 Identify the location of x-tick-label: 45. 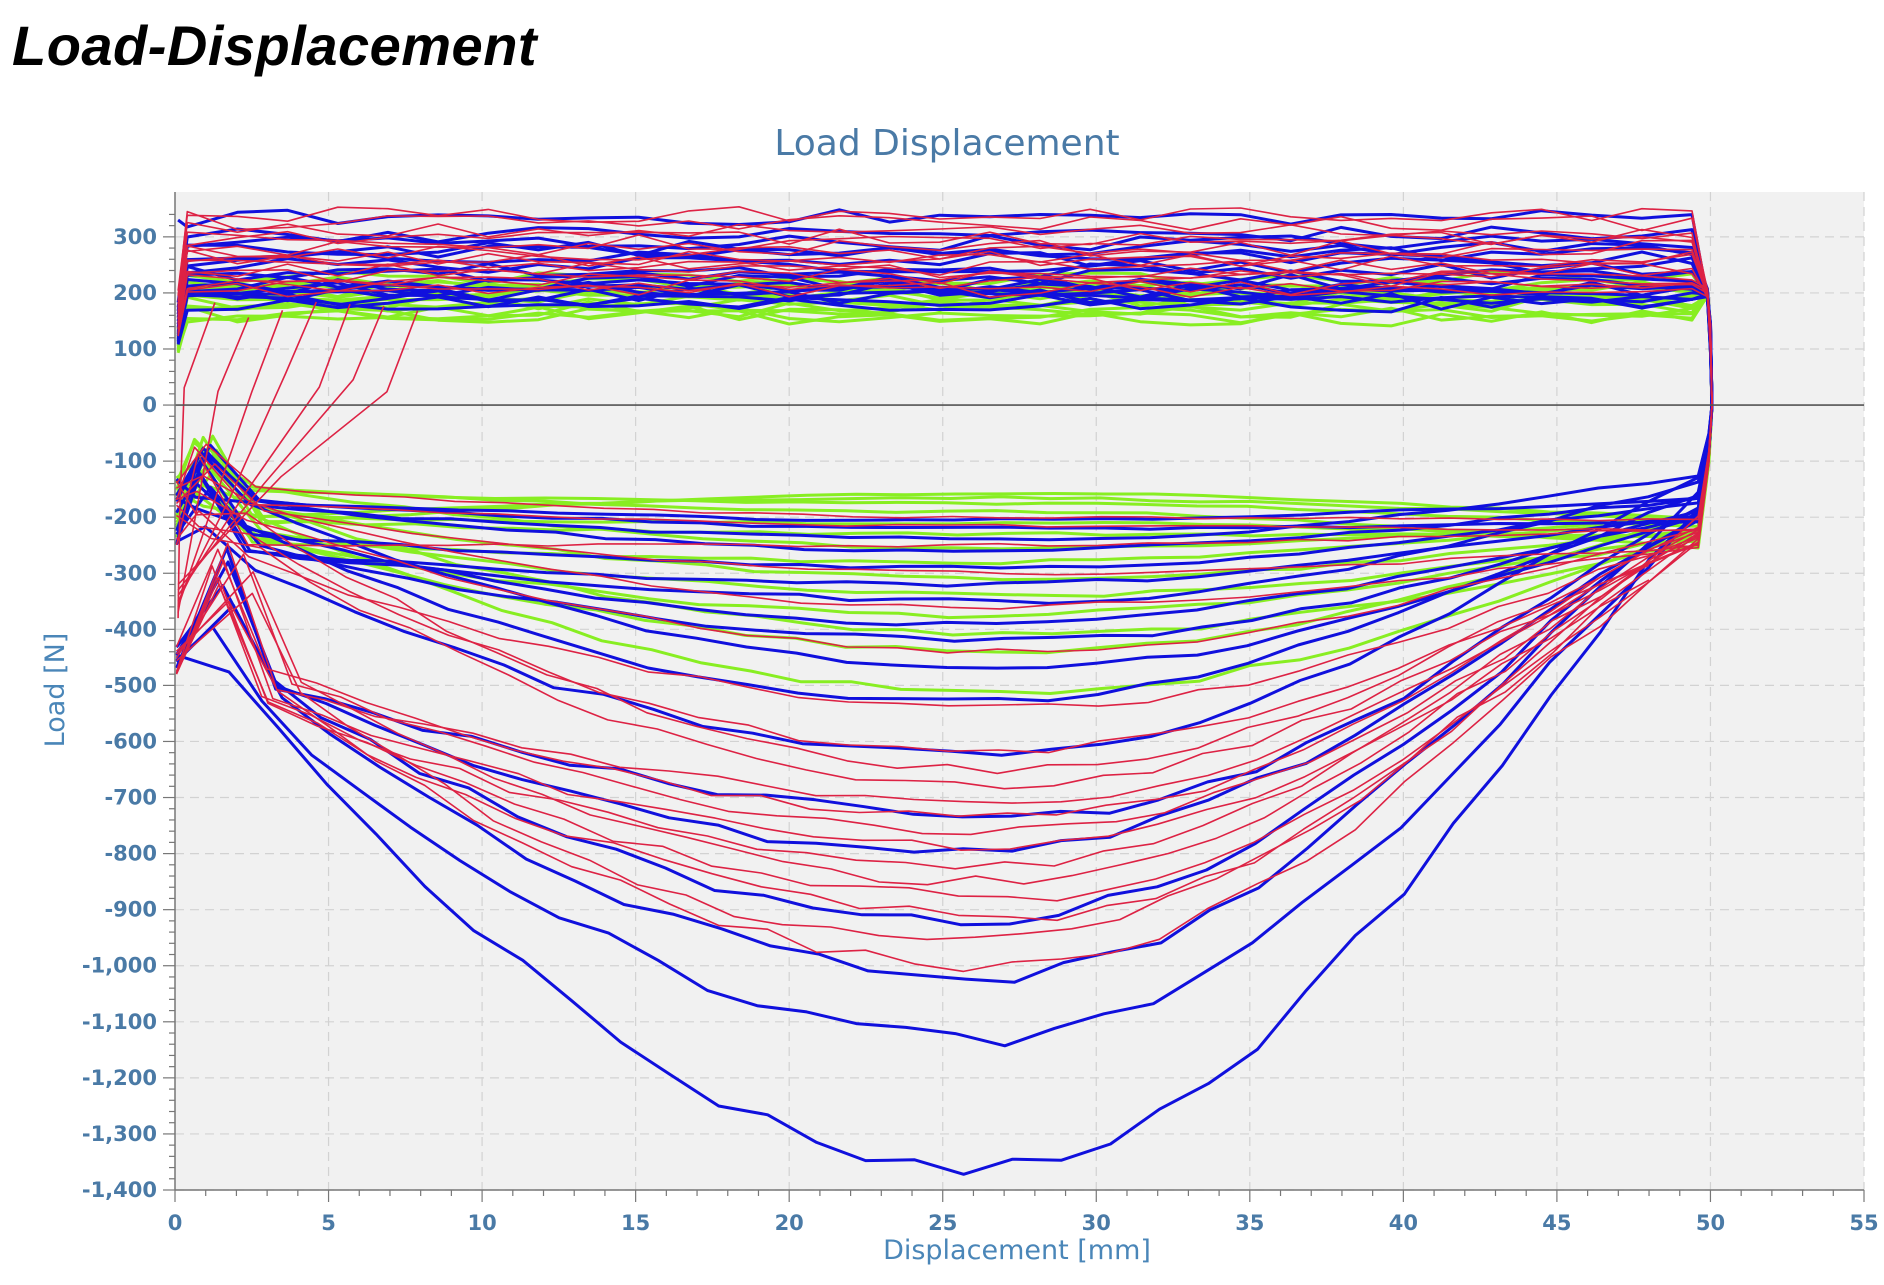
(1556, 1223).